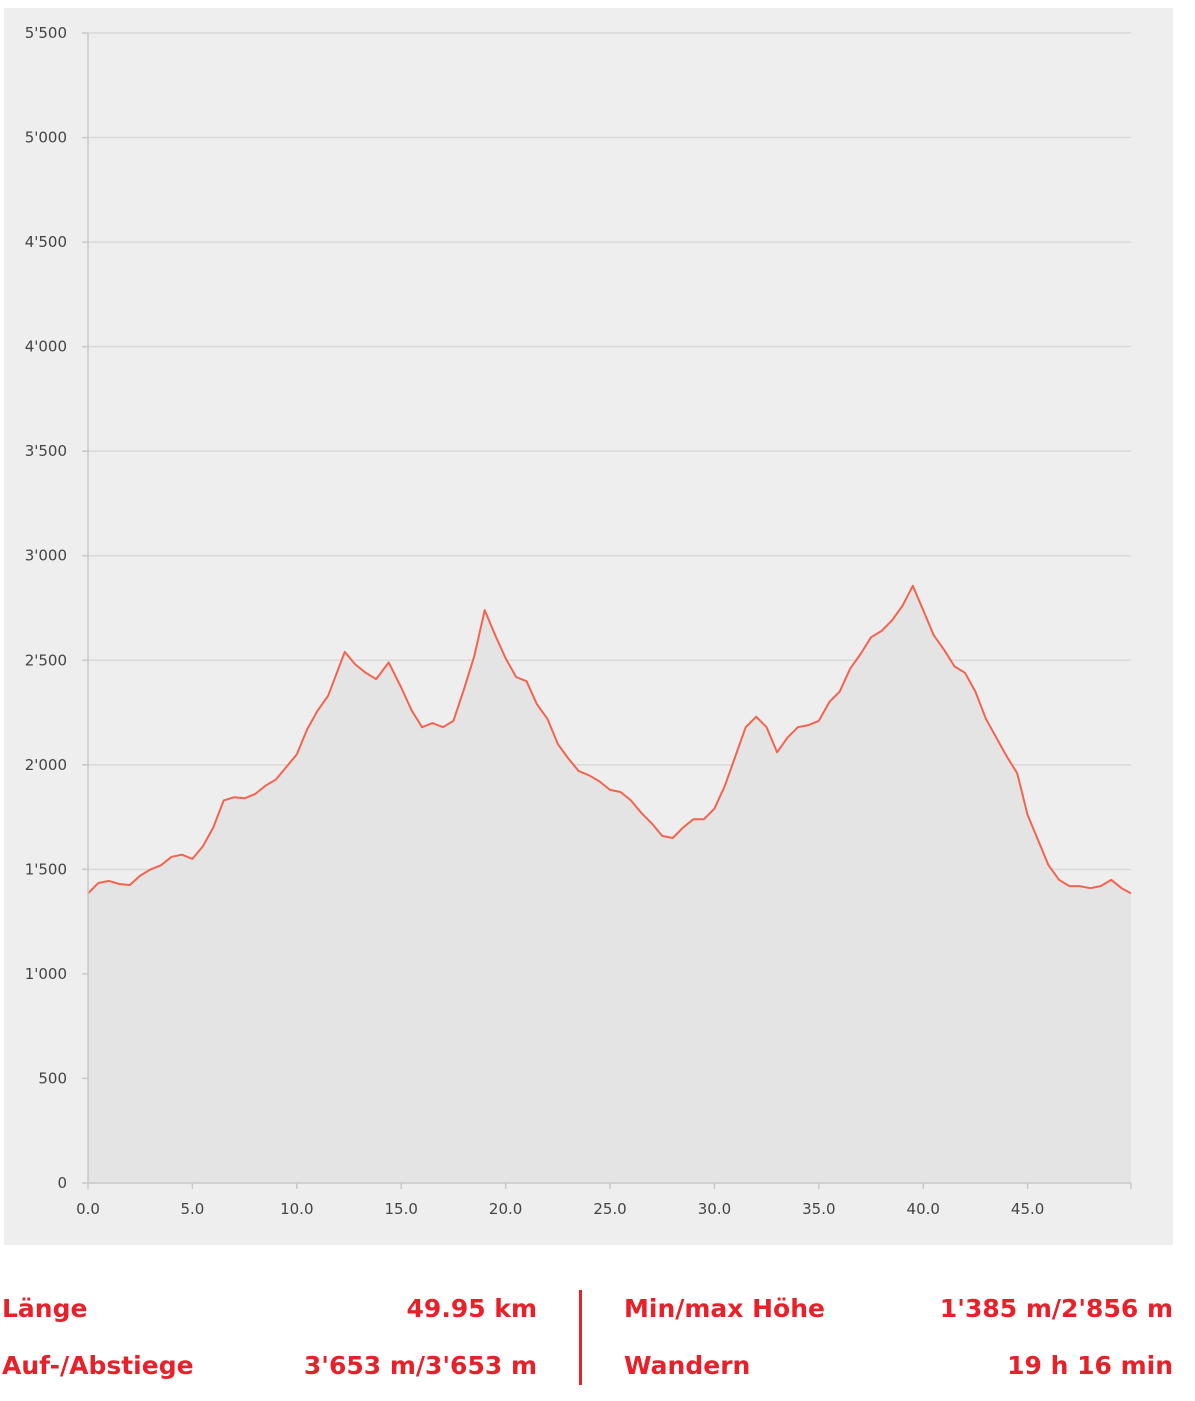 The image size is (1195, 1401). What do you see at coordinates (46, 974) in the screenshot?
I see `y-tick-label: 1'000` at bounding box center [46, 974].